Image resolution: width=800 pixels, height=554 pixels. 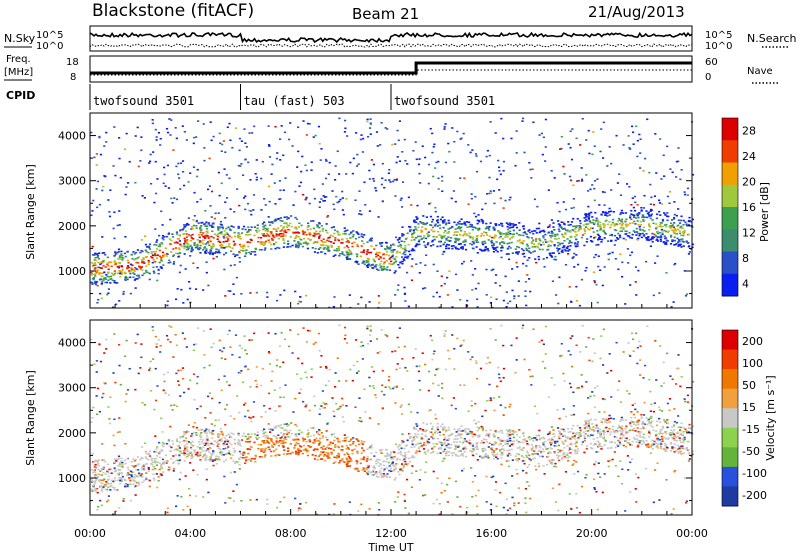 I want to click on nsearch-trace, so click(x=391, y=45).